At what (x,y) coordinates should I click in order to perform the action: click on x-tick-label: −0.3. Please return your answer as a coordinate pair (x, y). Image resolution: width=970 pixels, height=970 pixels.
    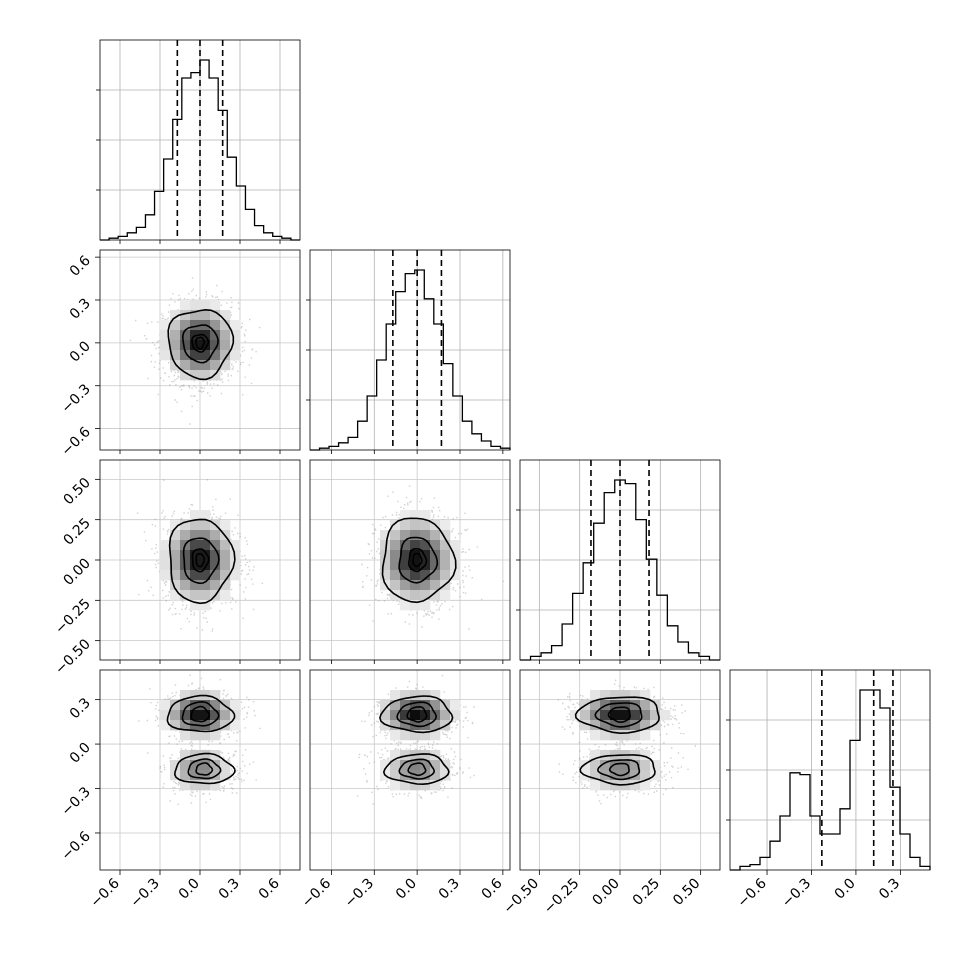
    Looking at the image, I should click on (144, 893).